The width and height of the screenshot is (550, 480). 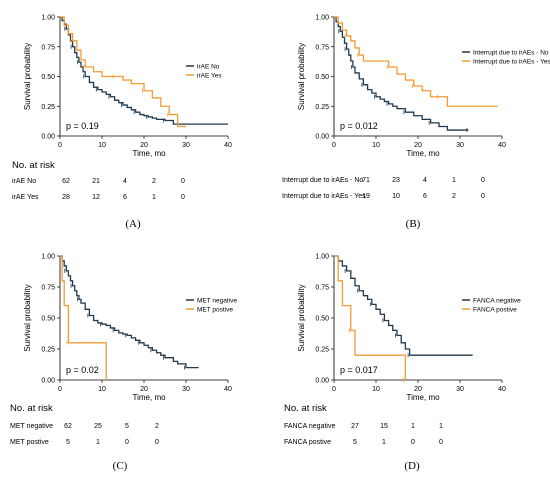 What do you see at coordinates (497, 300) in the screenshot?
I see `legend-label-1: FANCA negative` at bounding box center [497, 300].